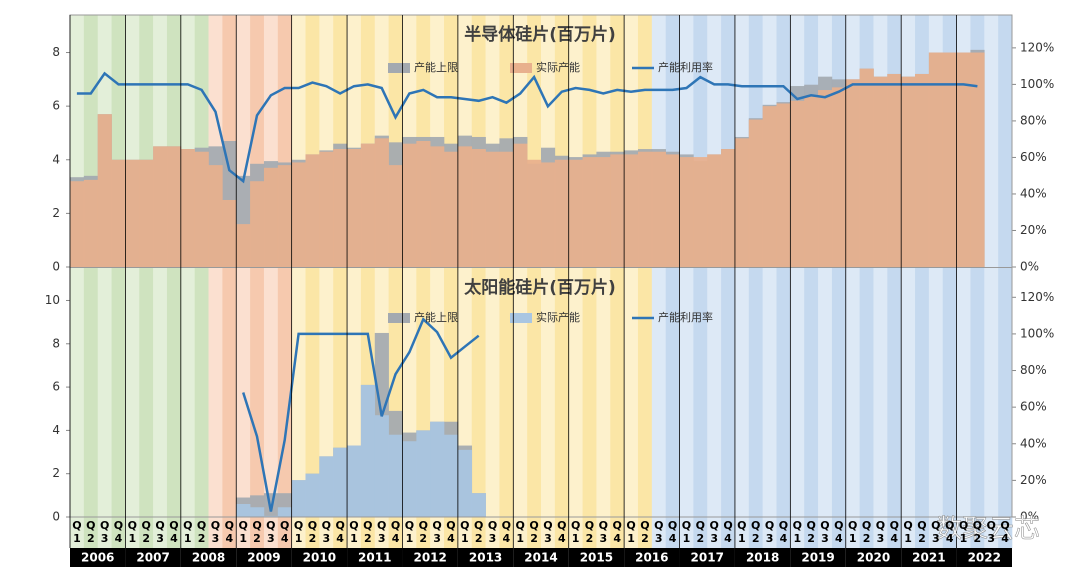 The width and height of the screenshot is (1080, 582). I want to click on y2-tick-label: 60%, so click(1033, 157).